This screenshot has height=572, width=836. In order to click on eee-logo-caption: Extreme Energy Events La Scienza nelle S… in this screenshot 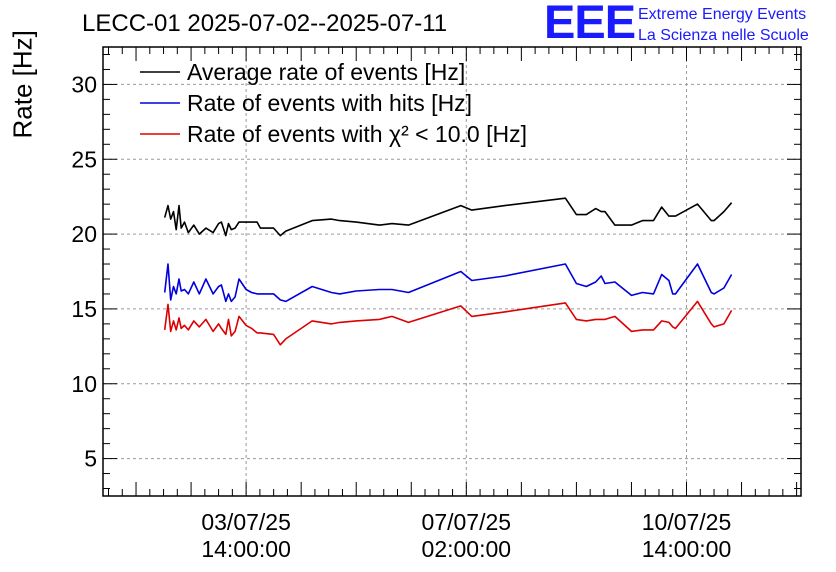, I will do `click(723, 25)`.